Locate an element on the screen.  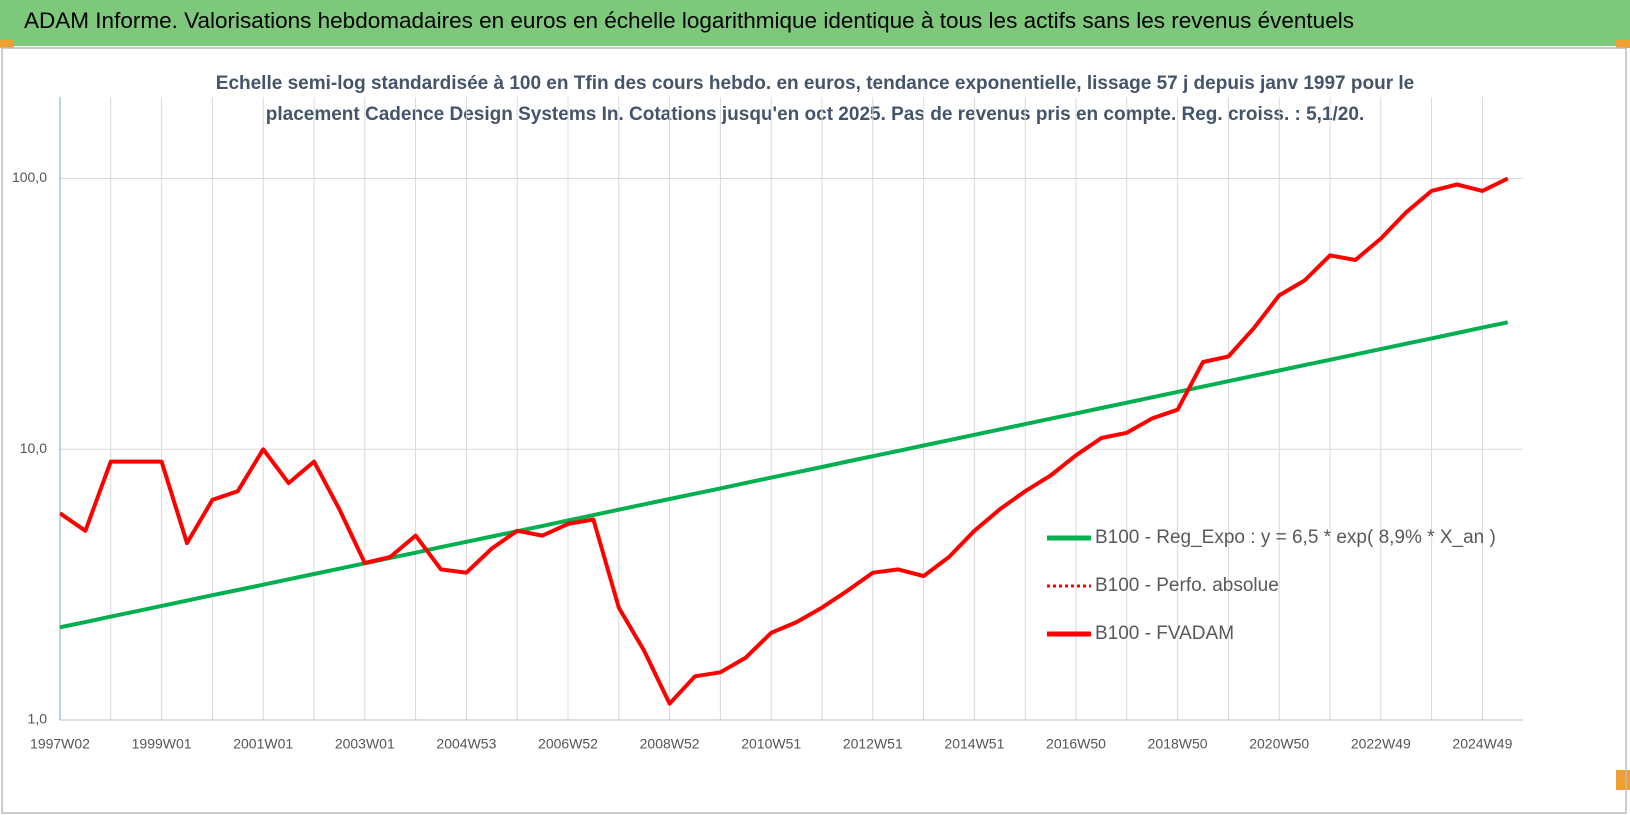
x-tick-label: 2024W49 is located at coordinates (1482, 744).